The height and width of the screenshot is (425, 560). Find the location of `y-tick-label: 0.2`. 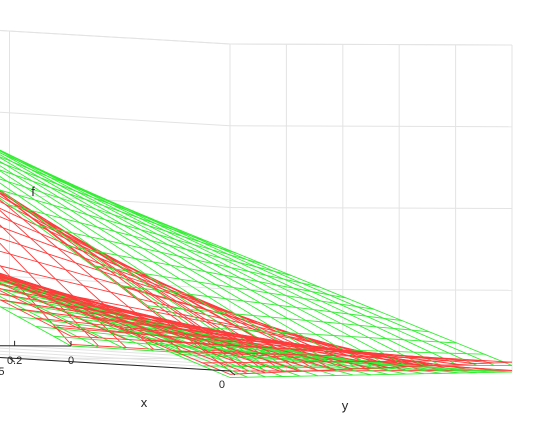

y-tick-label: 0.2 is located at coordinates (14, 361).